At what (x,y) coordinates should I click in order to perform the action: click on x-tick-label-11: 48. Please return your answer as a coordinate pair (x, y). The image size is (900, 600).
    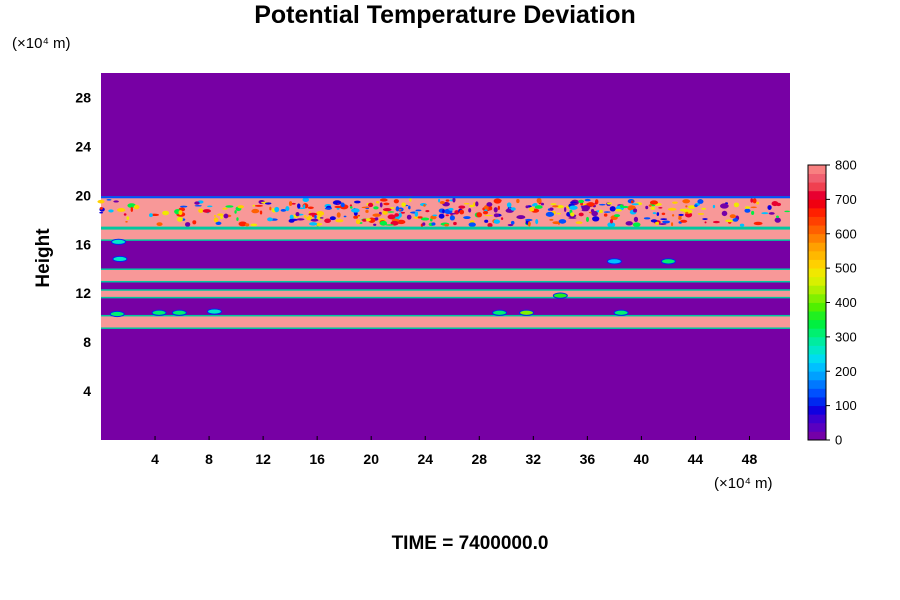
    Looking at the image, I should click on (750, 459).